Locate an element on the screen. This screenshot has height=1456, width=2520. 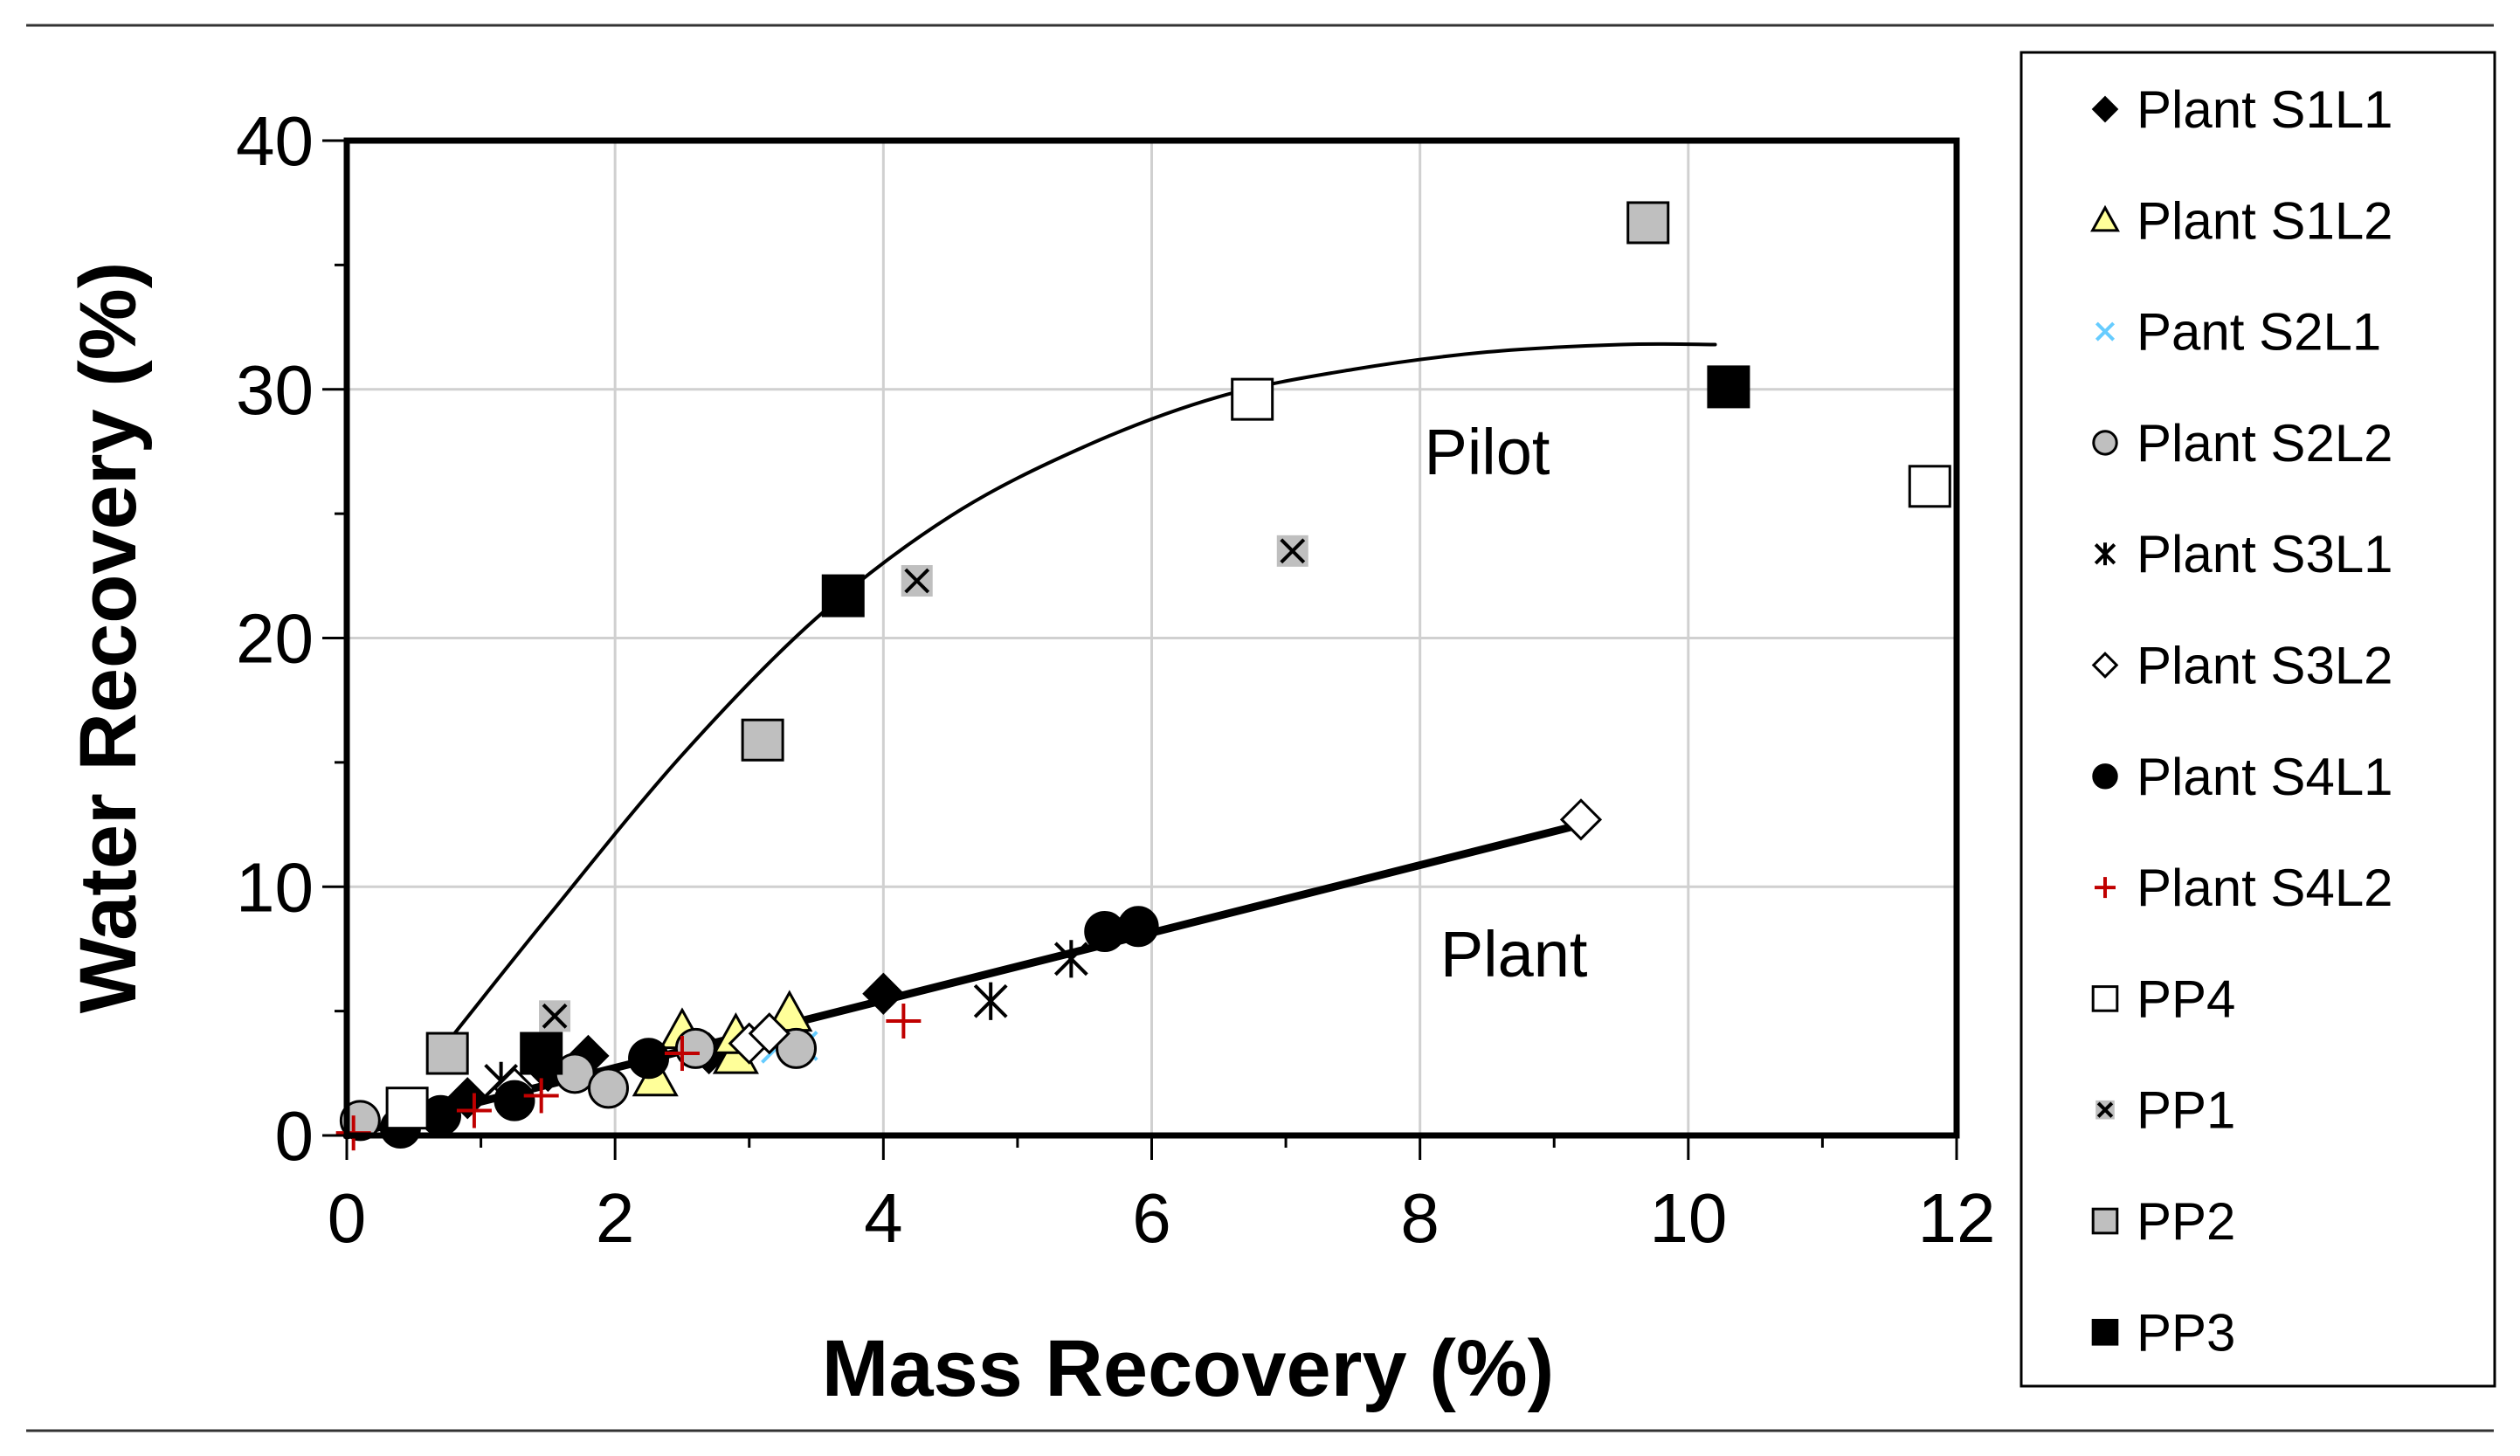
legend-item-pp2: PP2 is located at coordinates (2163, 1221).